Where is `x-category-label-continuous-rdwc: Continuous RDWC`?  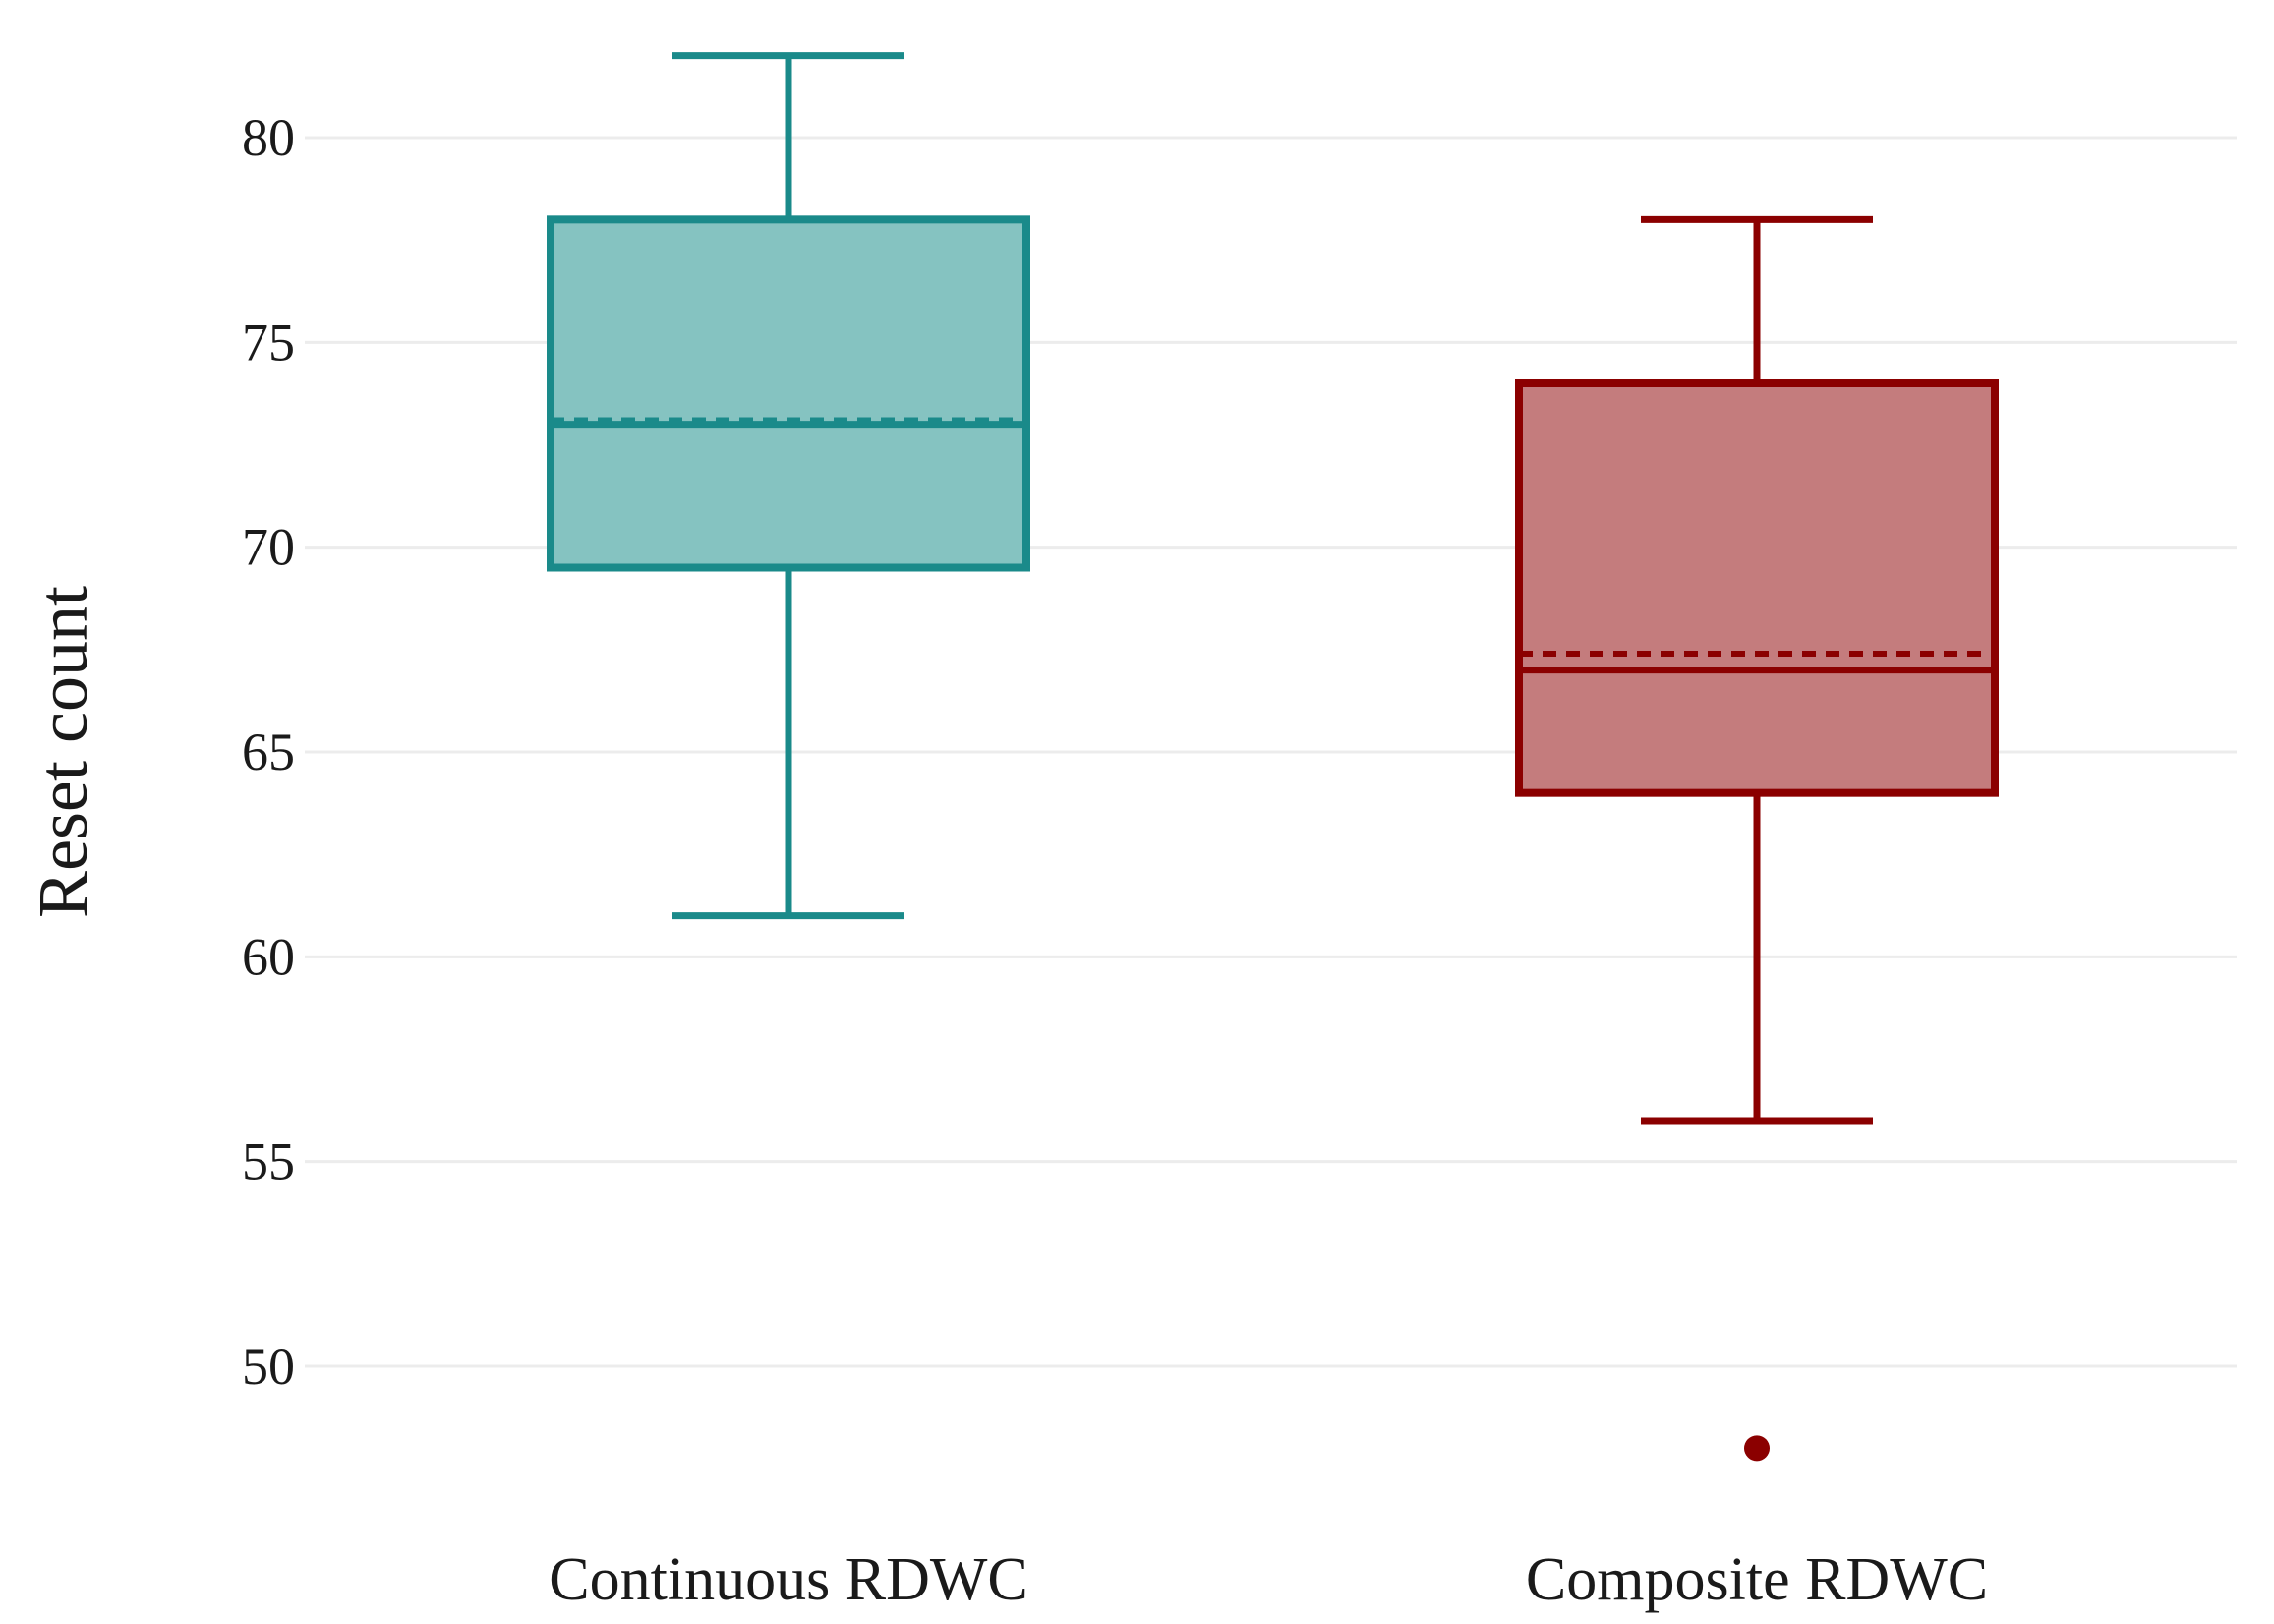 x-category-label-continuous-rdwc: Continuous RDWC is located at coordinates (788, 1579).